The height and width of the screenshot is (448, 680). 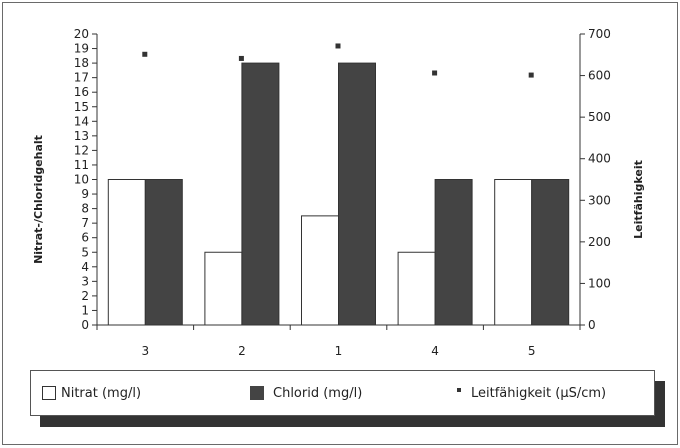 What do you see at coordinates (592, 325) in the screenshot?
I see `right-tick-label: 0` at bounding box center [592, 325].